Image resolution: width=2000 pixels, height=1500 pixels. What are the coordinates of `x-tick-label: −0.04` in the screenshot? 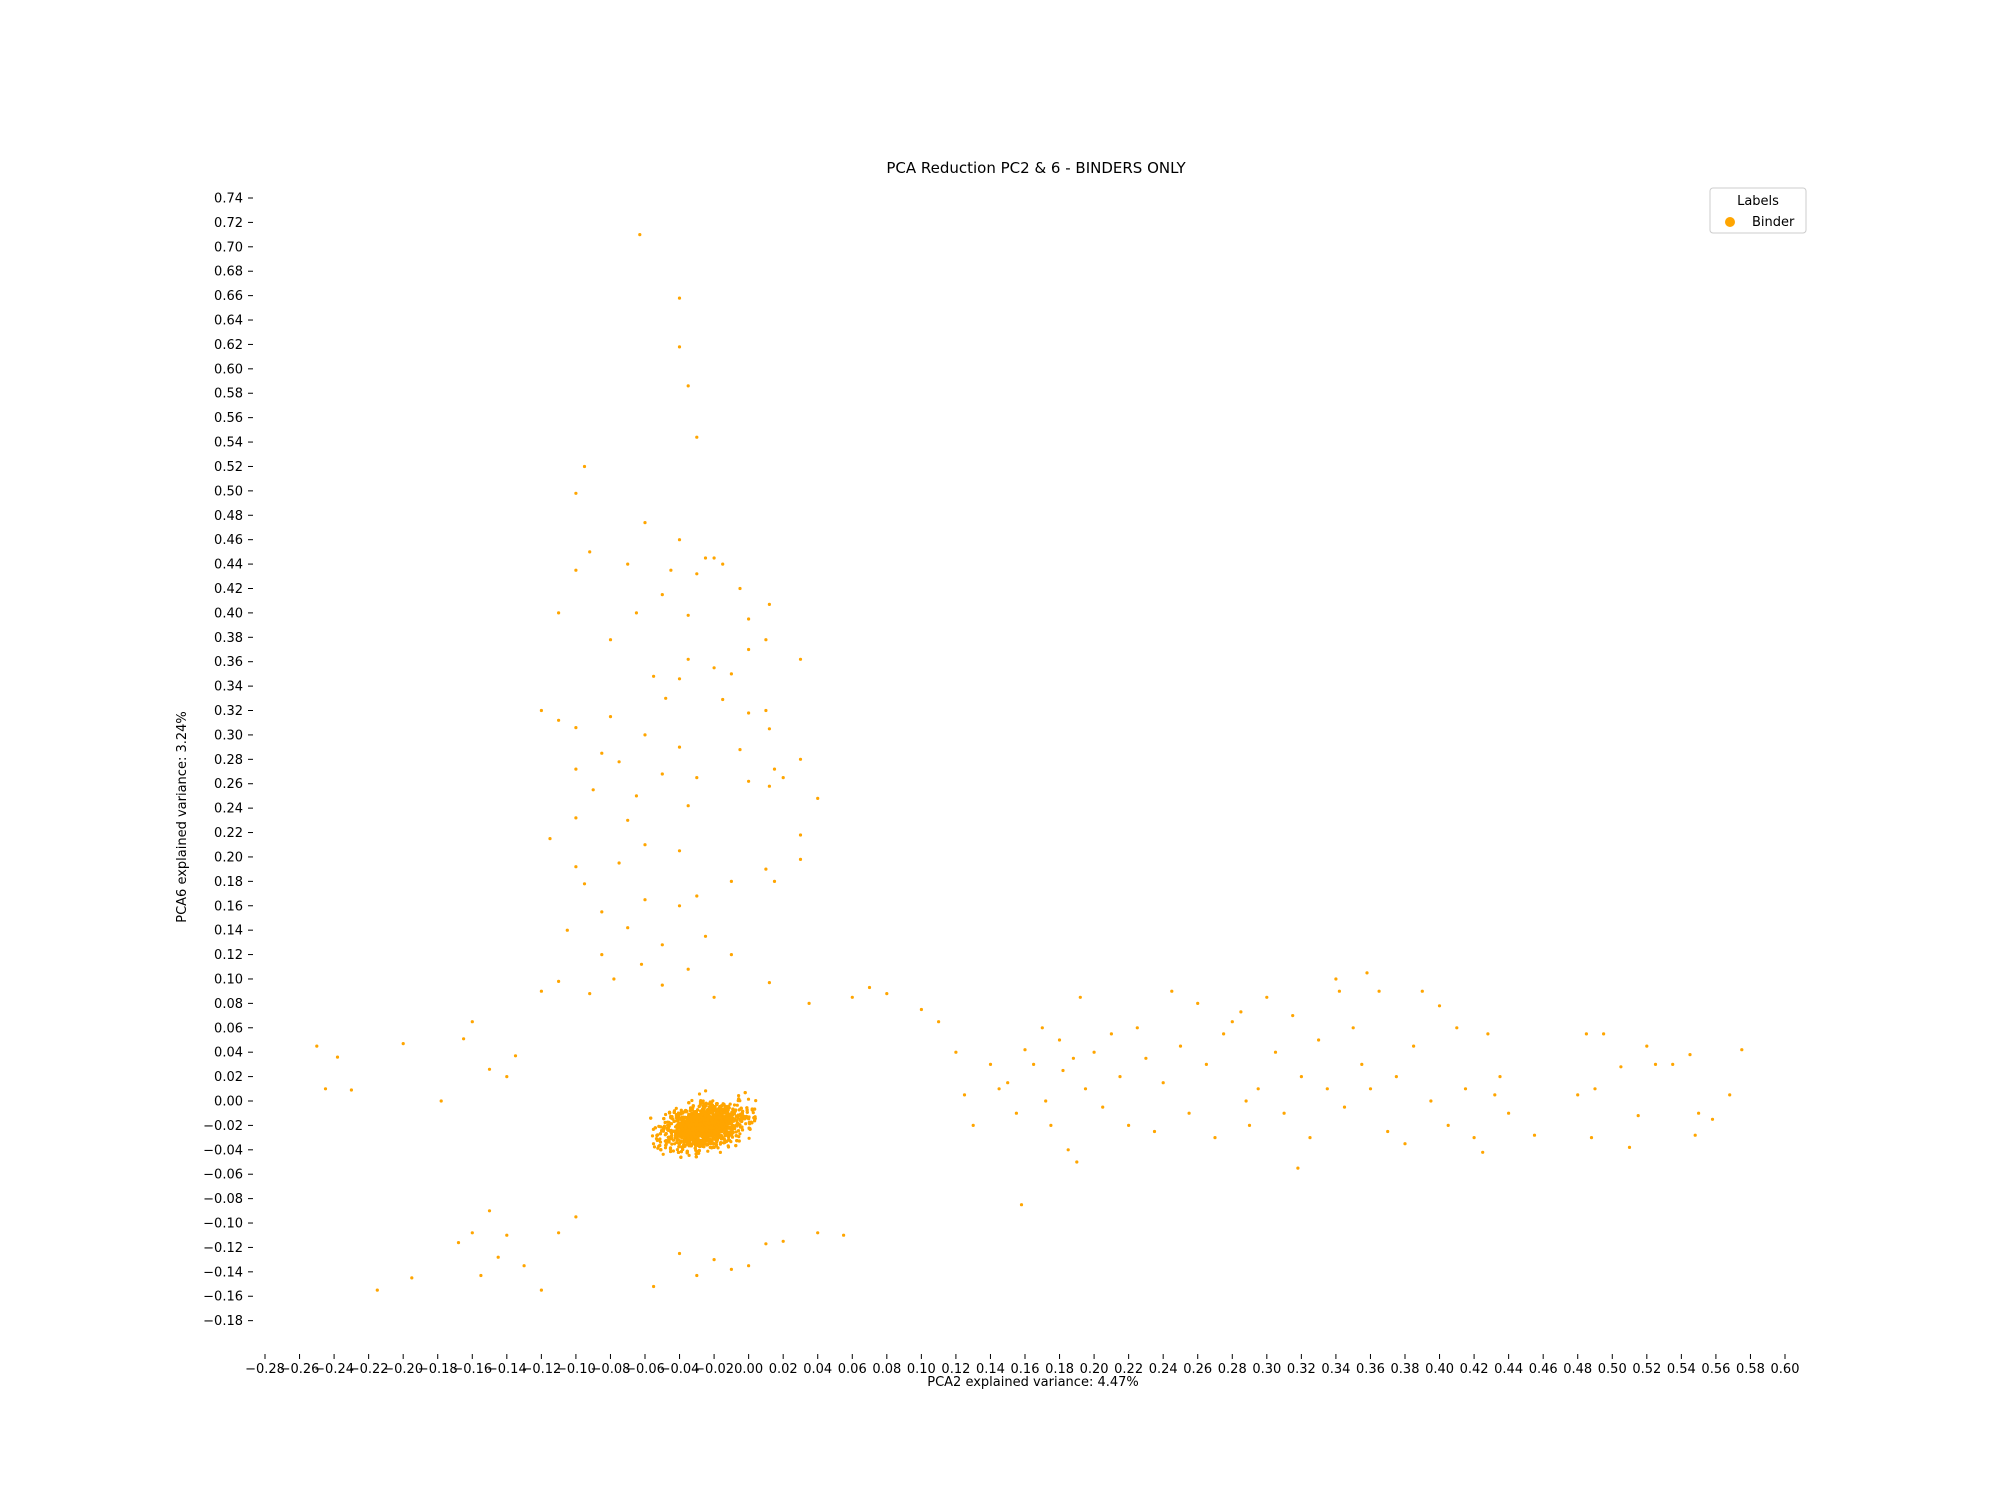 It's located at (680, 1369).